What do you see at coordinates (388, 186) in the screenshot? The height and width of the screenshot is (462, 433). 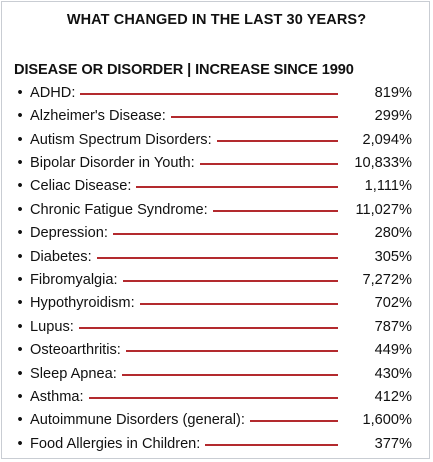 I see `increase-value: 1,111%` at bounding box center [388, 186].